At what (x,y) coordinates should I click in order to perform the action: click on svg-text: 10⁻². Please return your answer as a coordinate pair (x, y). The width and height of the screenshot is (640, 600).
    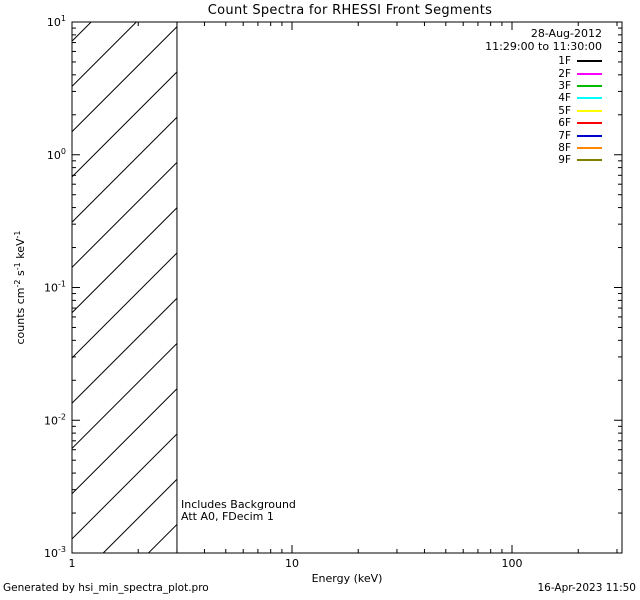
    Looking at the image, I should click on (55, 419).